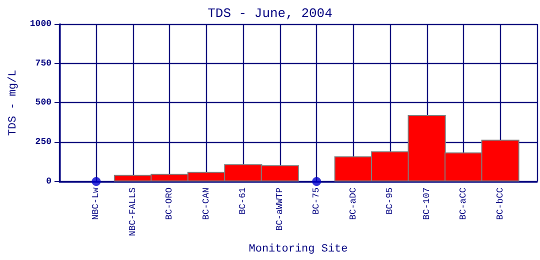  What do you see at coordinates (49, 181) in the screenshot?
I see `y-tick-label: 0` at bounding box center [49, 181].